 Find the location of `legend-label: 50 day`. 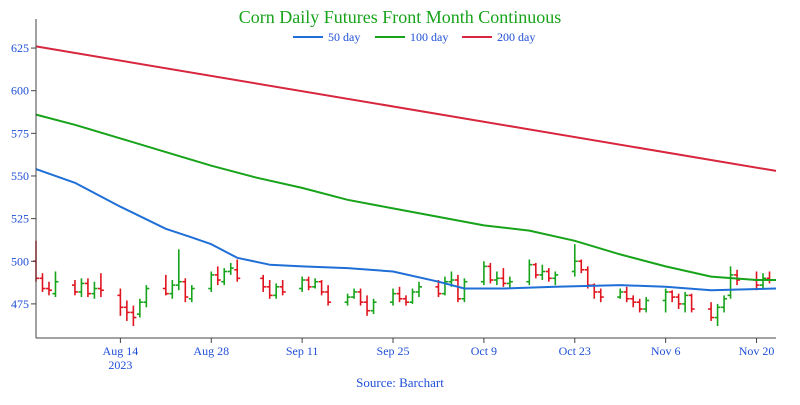

legend-label: 50 day is located at coordinates (344, 37).